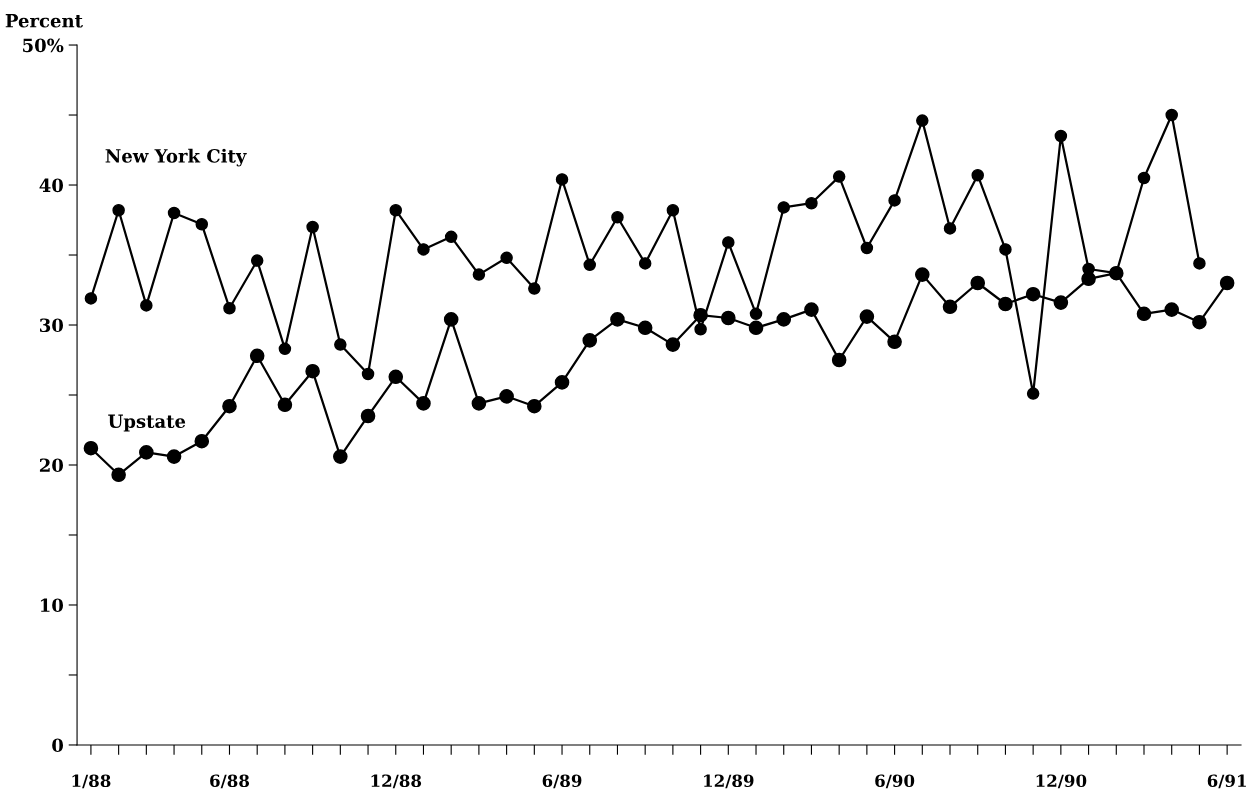 Image resolution: width=1251 pixels, height=790 pixels. Describe the element at coordinates (52, 325) in the screenshot. I see `y-tick-label: 30` at that location.